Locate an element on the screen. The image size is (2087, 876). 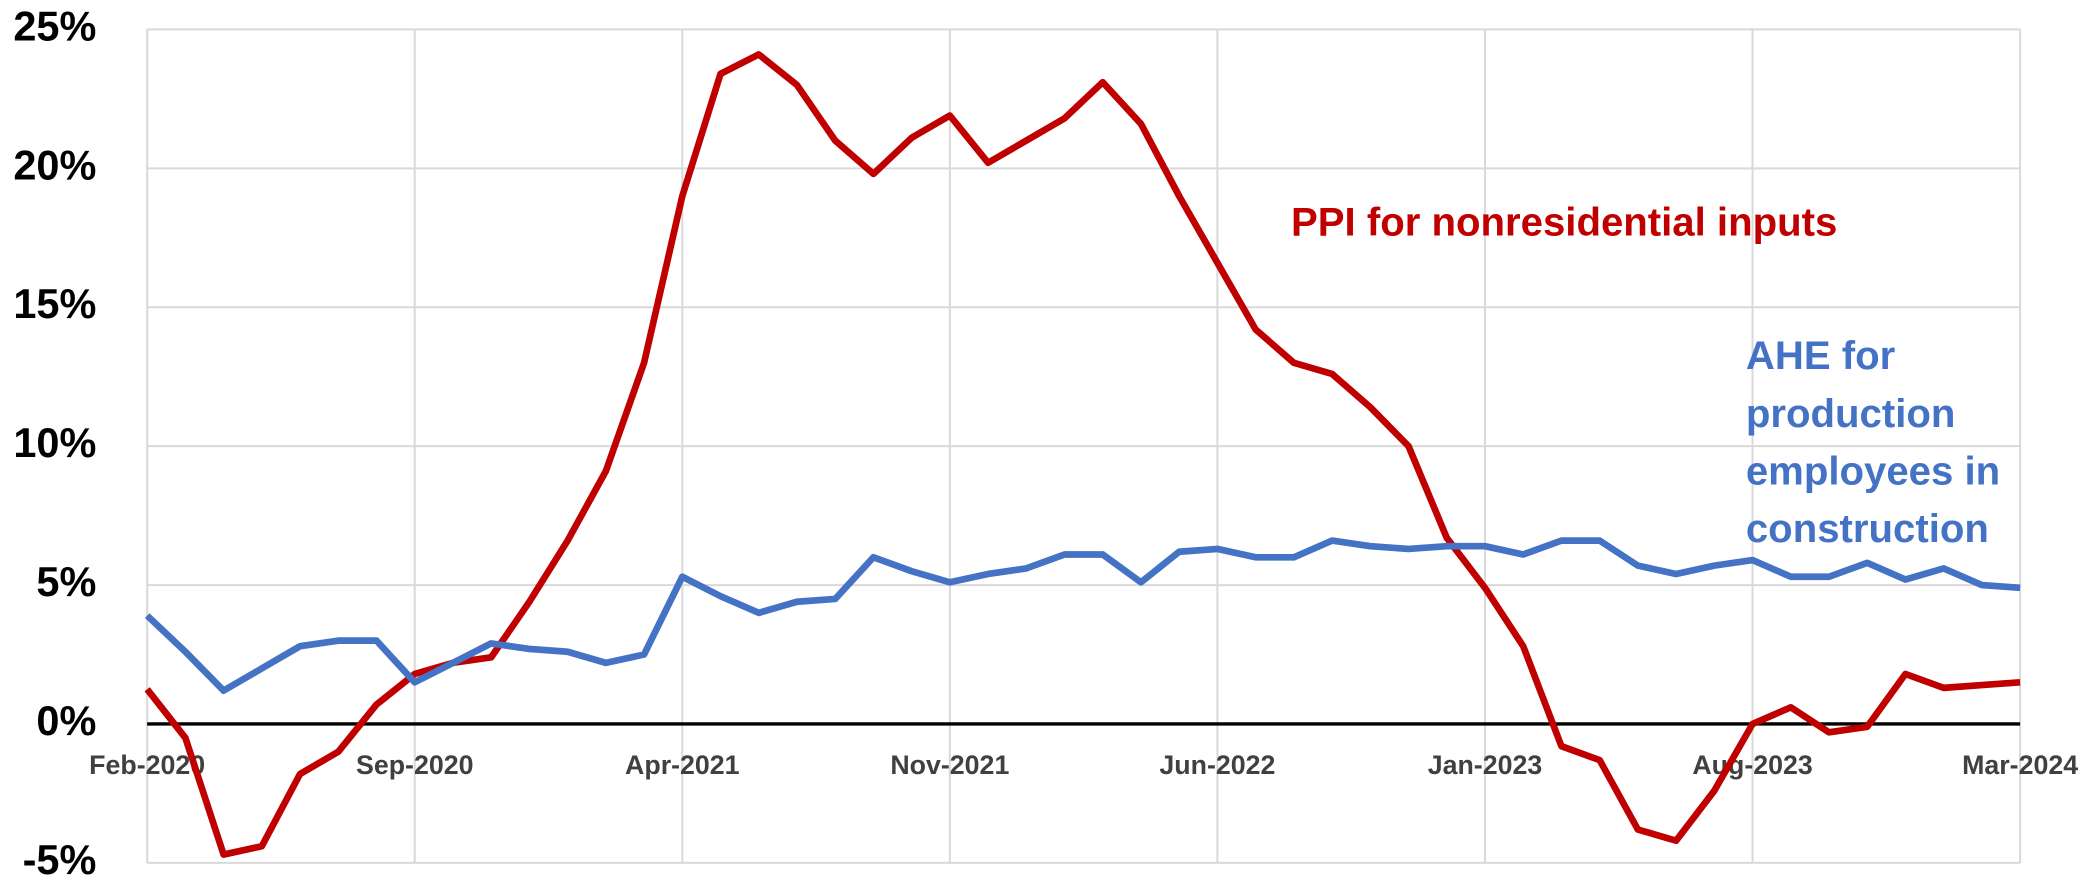
y-tick-label: 15% is located at coordinates (54, 303).